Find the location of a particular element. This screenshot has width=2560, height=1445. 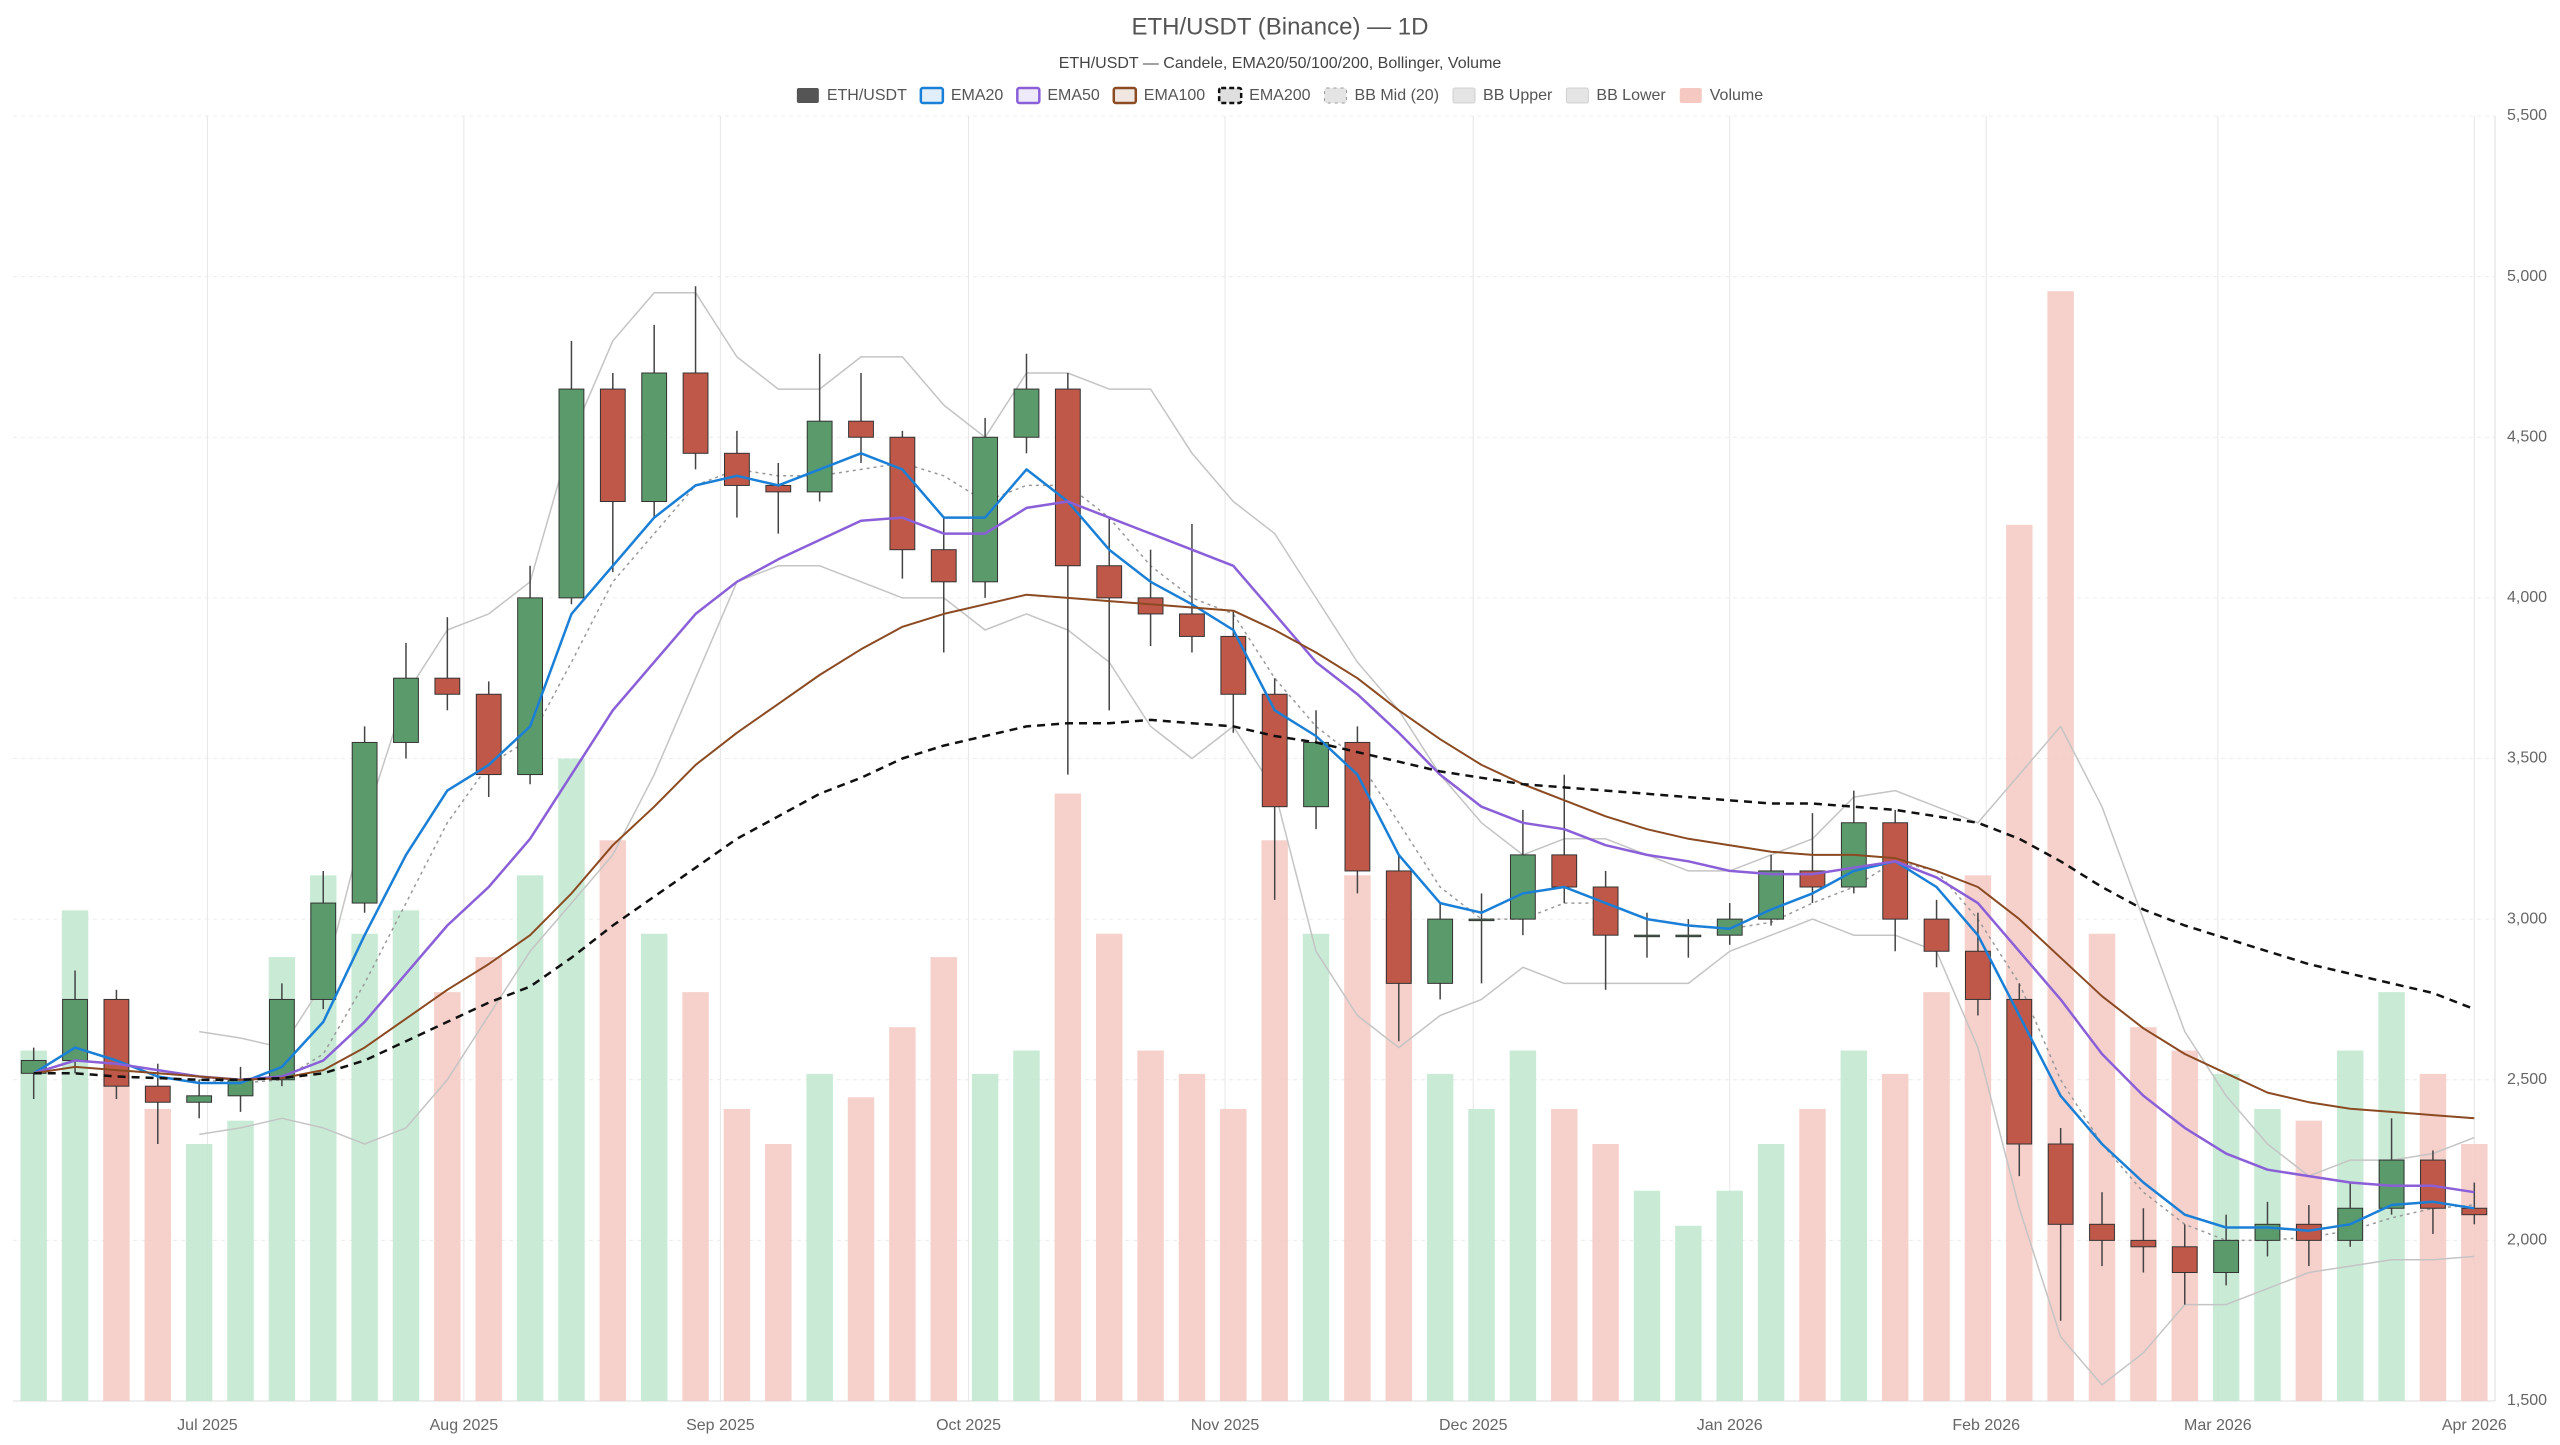

y-tick-label: 2,000 is located at coordinates (2527, 1240).